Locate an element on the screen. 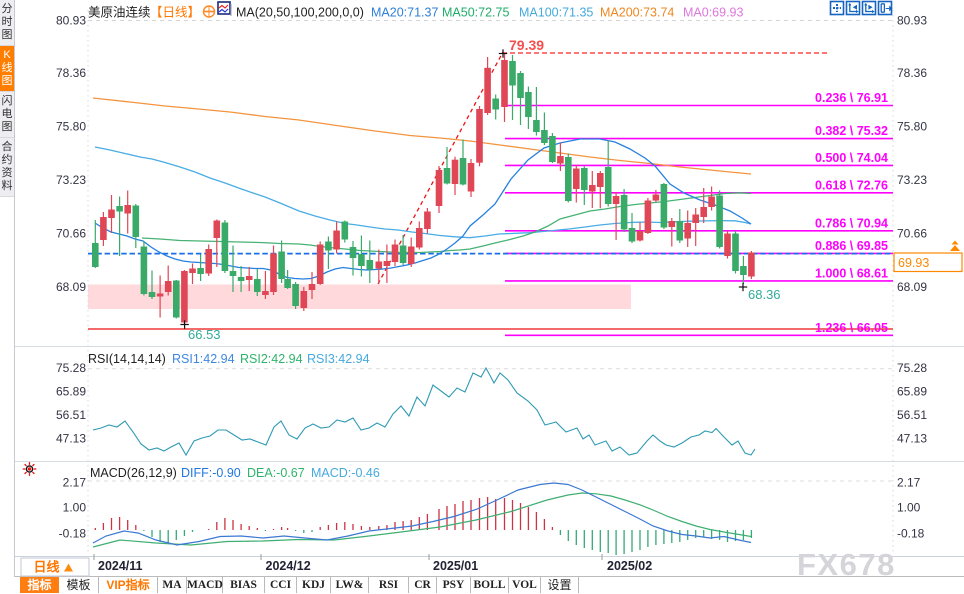 Image resolution: width=964 pixels, height=594 pixels. svg-text: 69.93 is located at coordinates (913, 263).